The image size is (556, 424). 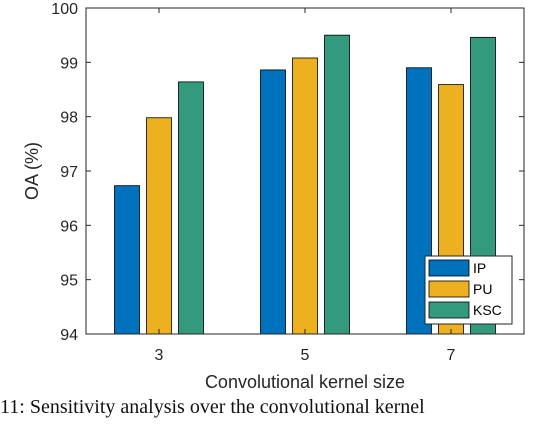 I want to click on legend-swatch-ip, so click(x=449, y=268).